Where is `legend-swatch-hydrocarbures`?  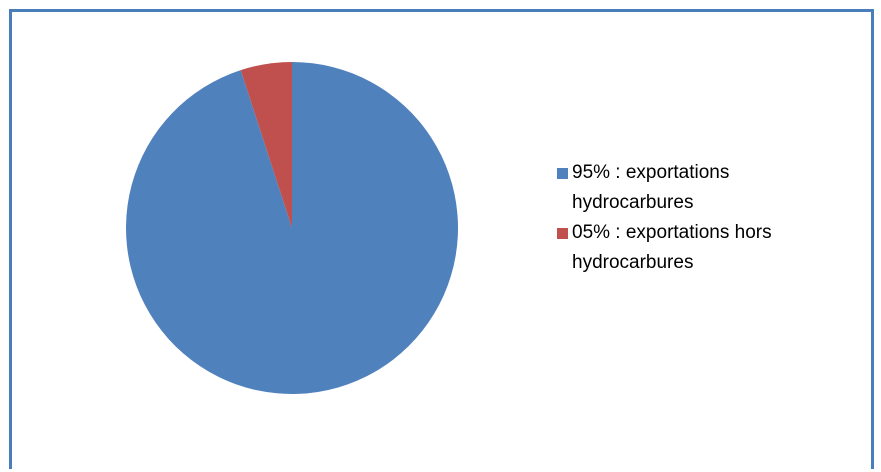 legend-swatch-hydrocarbures is located at coordinates (562, 173).